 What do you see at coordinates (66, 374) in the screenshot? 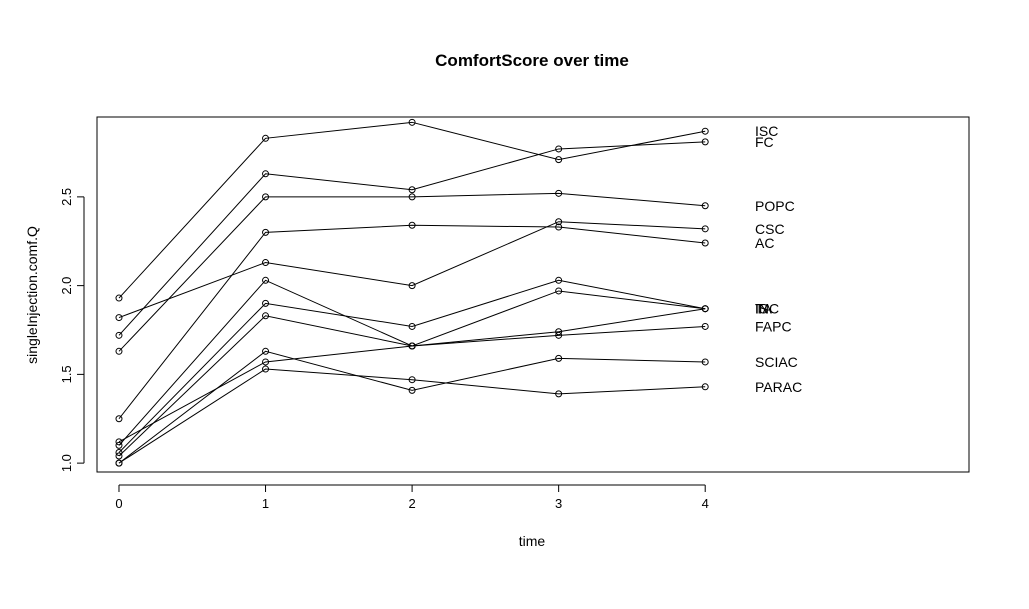
I see `y-tick-label: 1.5` at bounding box center [66, 374].